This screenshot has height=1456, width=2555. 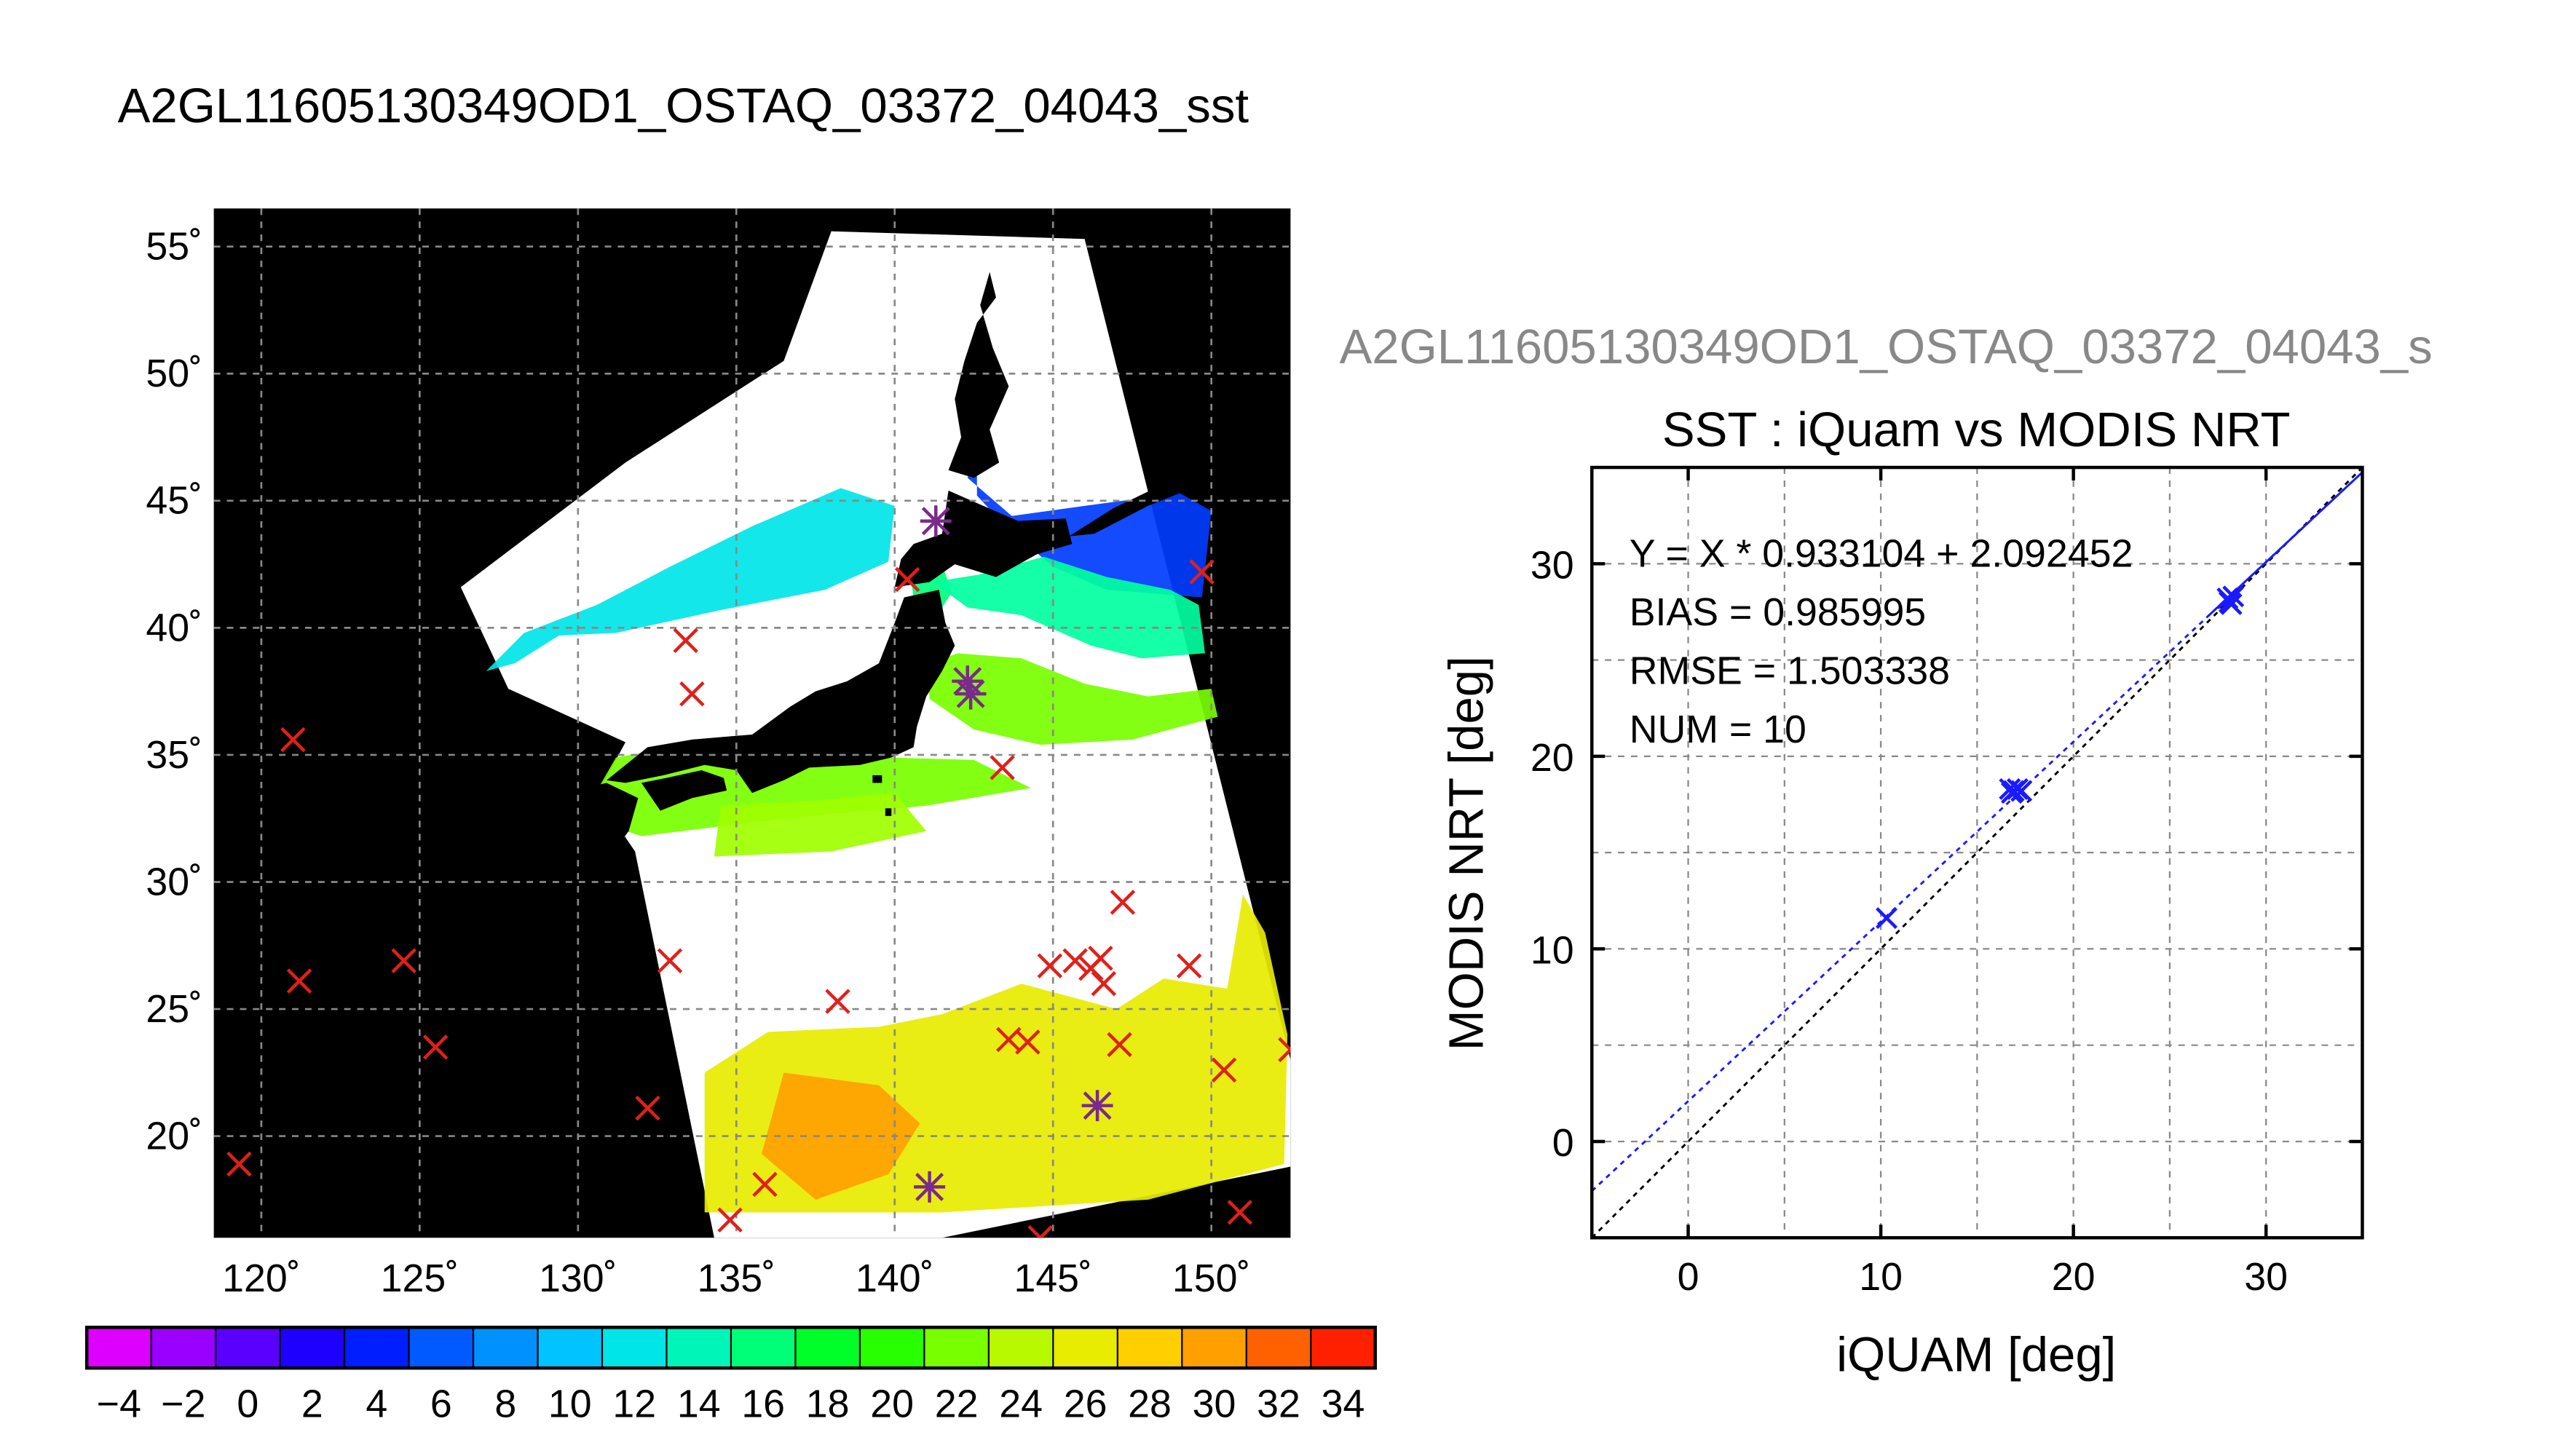 I want to click on scatter-points, so click(x=2060, y=757).